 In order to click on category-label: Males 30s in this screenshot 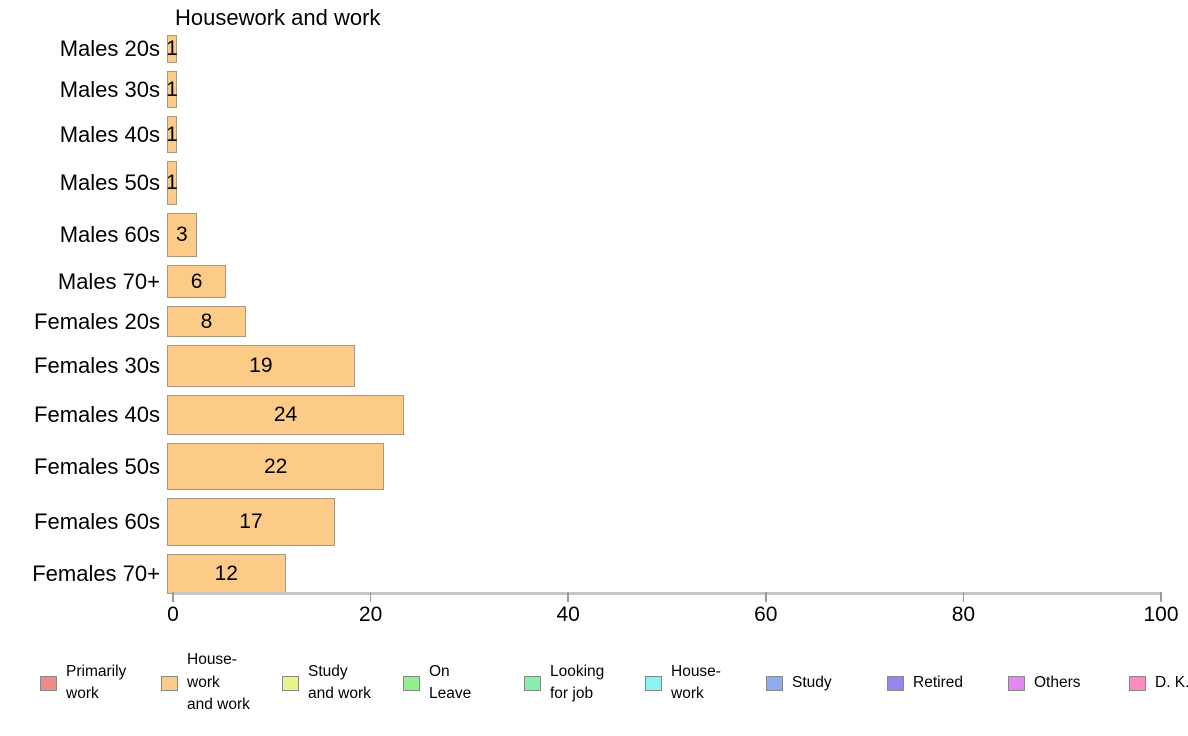, I will do `click(109, 89)`.